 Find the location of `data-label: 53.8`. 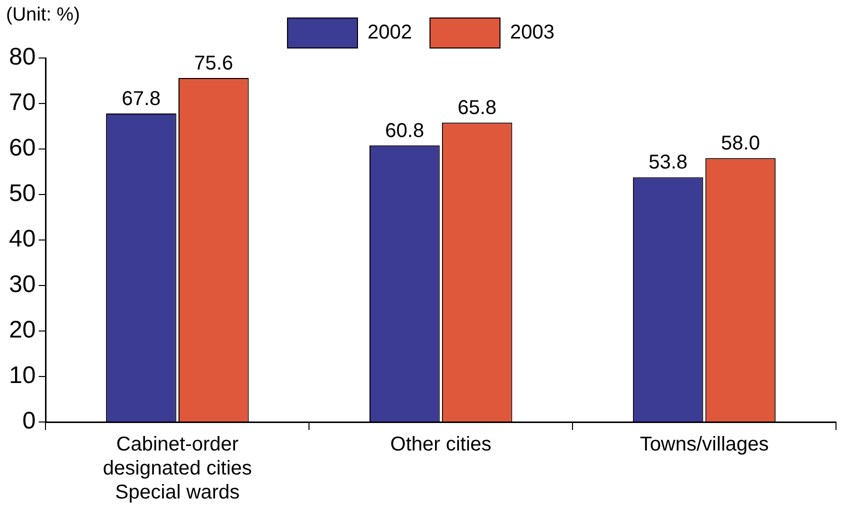

data-label: 53.8 is located at coordinates (668, 163).